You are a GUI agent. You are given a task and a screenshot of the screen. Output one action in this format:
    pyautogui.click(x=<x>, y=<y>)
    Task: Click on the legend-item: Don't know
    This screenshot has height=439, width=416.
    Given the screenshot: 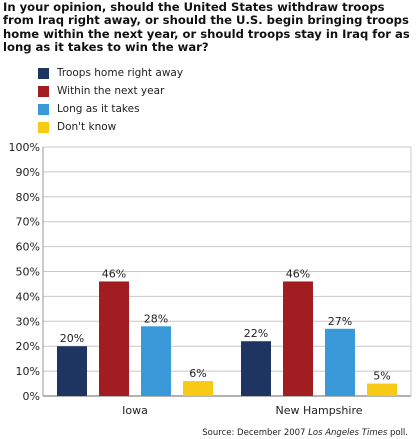 What is the action you would take?
    pyautogui.click(x=110, y=127)
    